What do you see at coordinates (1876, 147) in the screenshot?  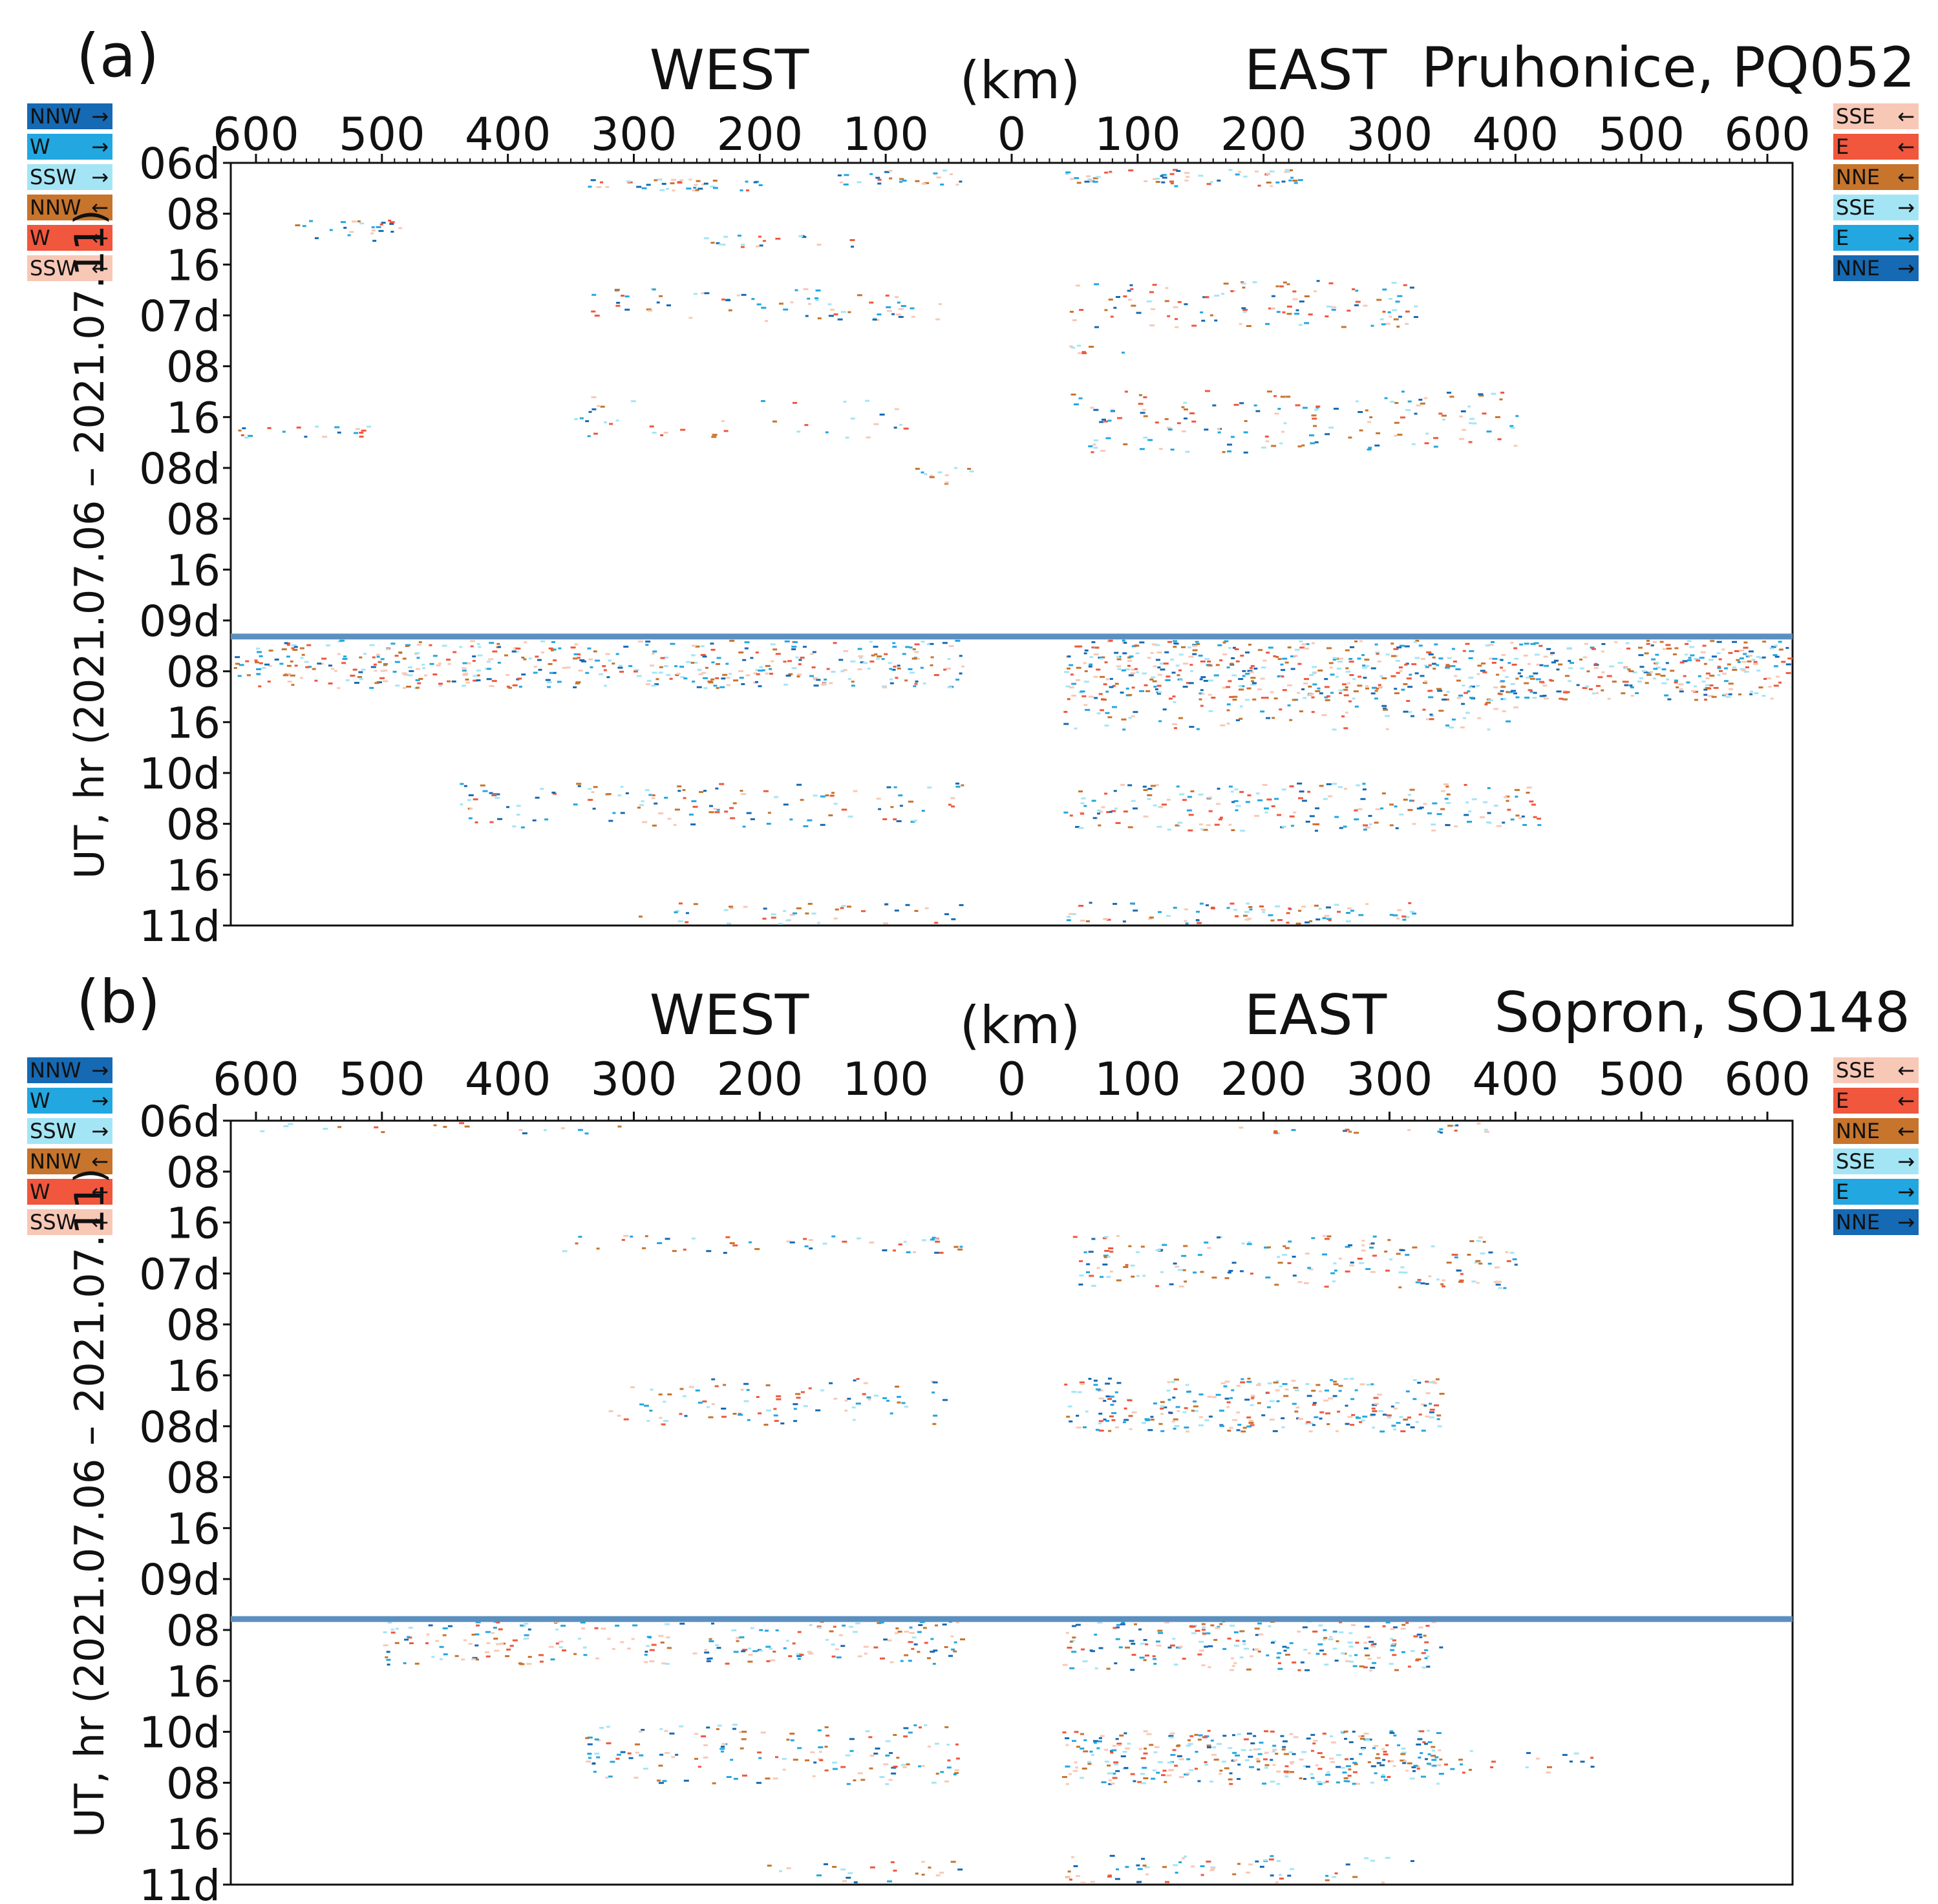 I see `legend-swatch` at bounding box center [1876, 147].